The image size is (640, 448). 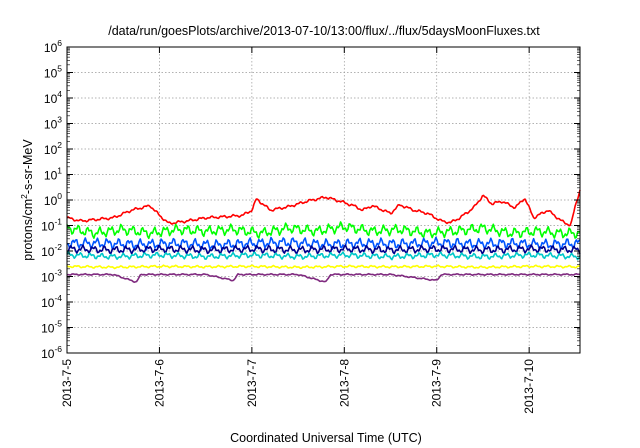 What do you see at coordinates (59, 145) in the screenshot?
I see `y-tick-label-exp: 2` at bounding box center [59, 145].